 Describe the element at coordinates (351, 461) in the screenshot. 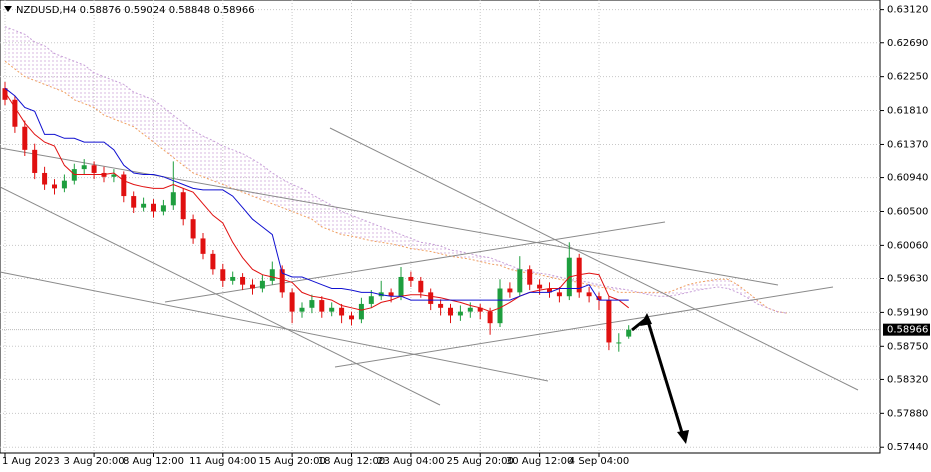

I see `x-tick-label: 18 Aug 12:00` at that location.